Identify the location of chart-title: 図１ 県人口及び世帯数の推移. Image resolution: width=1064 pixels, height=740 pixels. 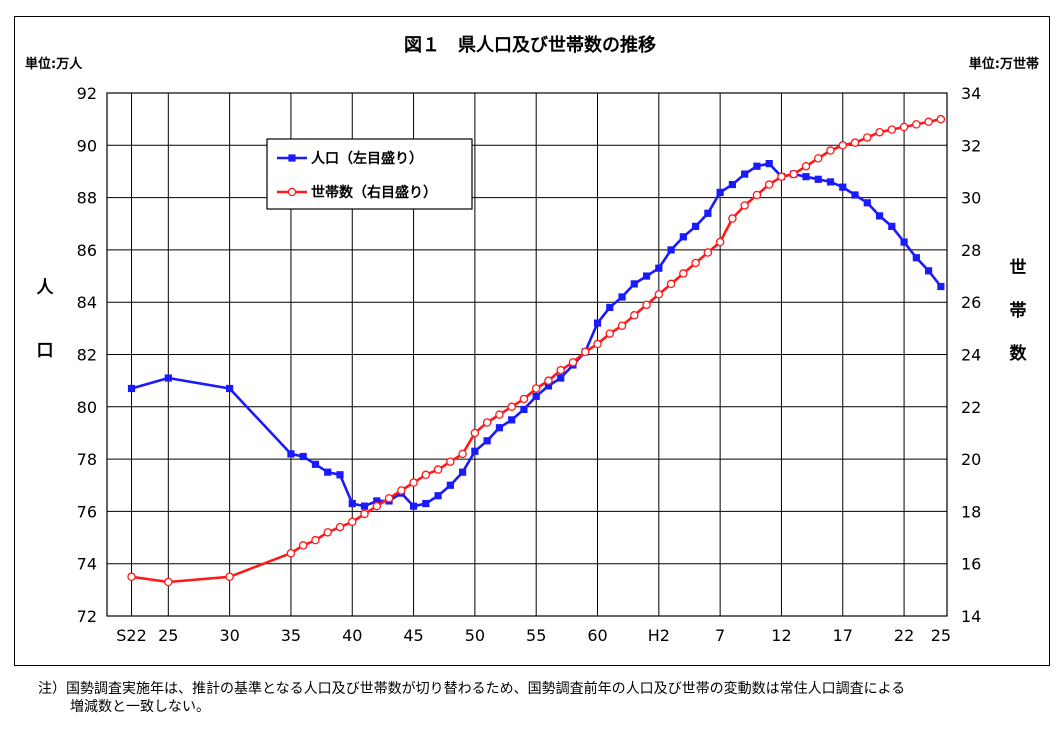
(530, 45).